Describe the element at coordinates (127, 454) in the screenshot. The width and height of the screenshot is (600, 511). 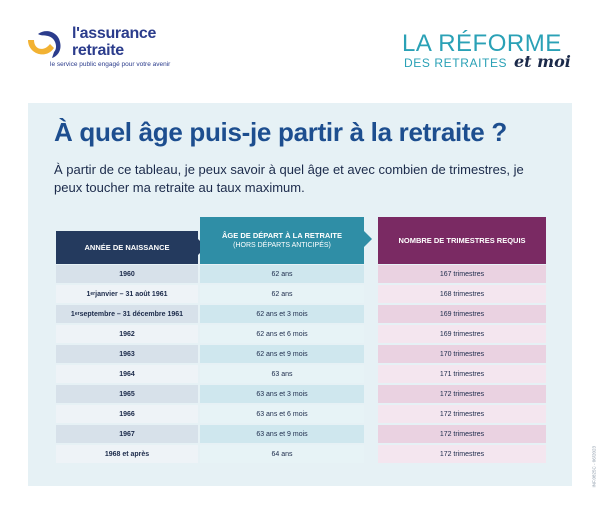
I see `birth-year-cell: 1968 et après` at that location.